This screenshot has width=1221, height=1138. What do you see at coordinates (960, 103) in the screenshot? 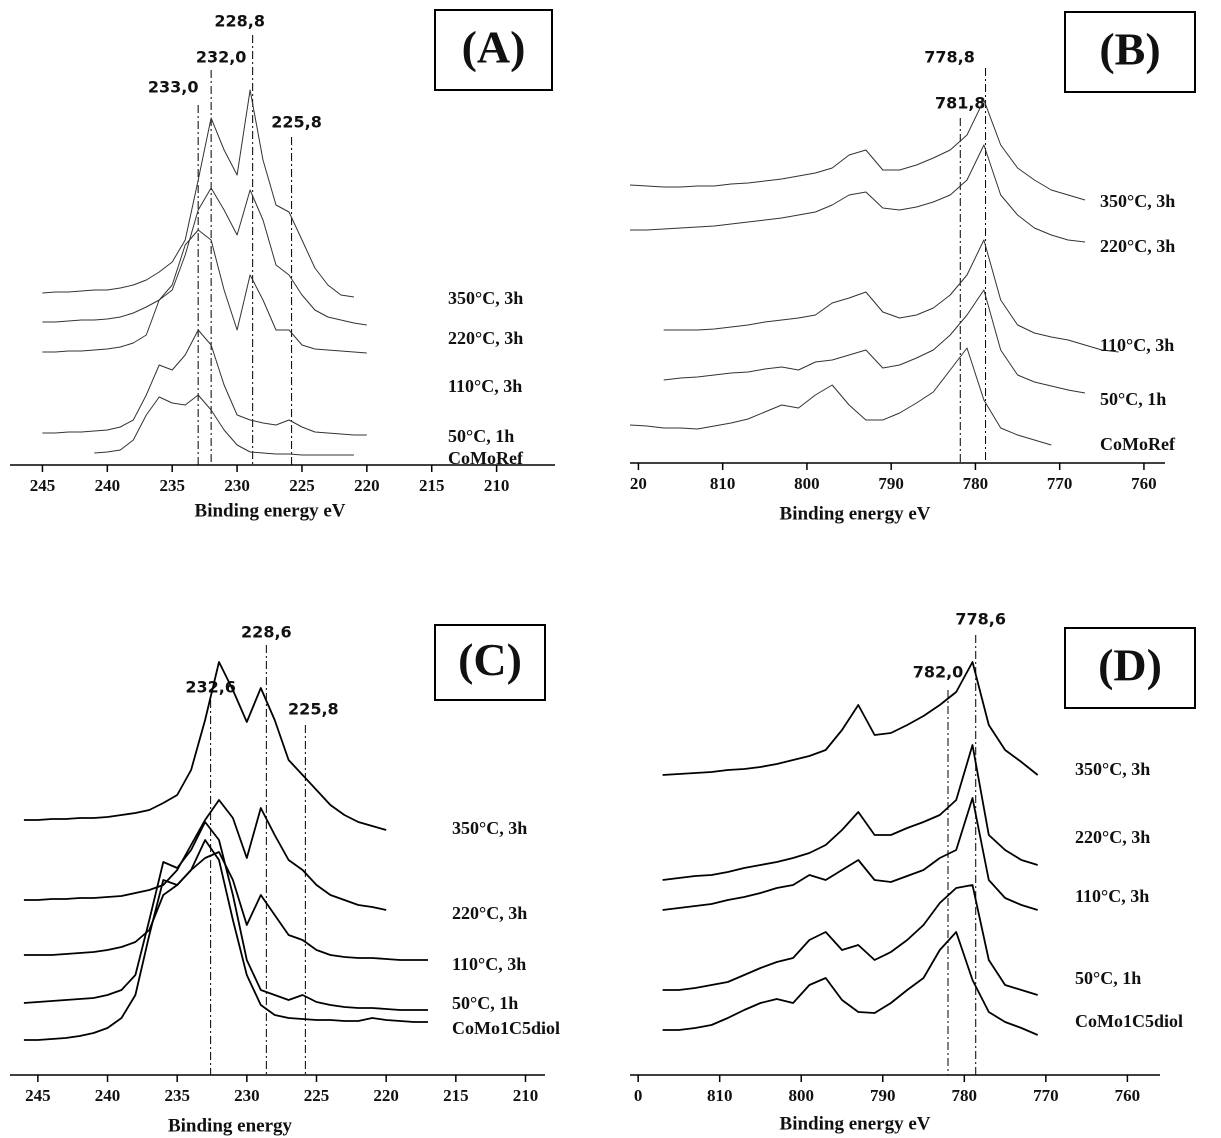
I see `reference-label: 781,8` at bounding box center [960, 103].